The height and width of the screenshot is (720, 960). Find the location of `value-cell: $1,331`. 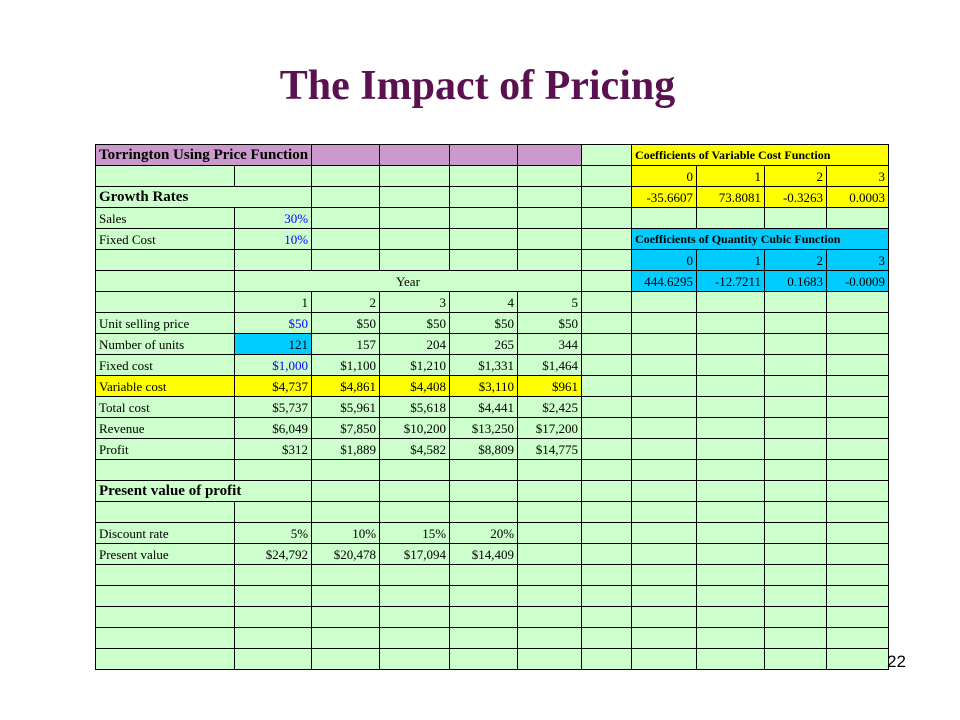

value-cell: $1,331 is located at coordinates (484, 365).